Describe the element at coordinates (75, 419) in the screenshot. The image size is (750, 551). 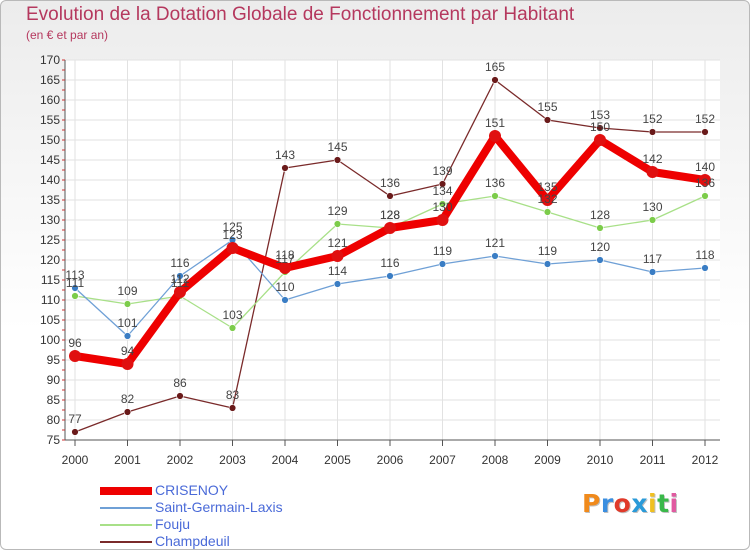
I see `data-label: 77` at that location.